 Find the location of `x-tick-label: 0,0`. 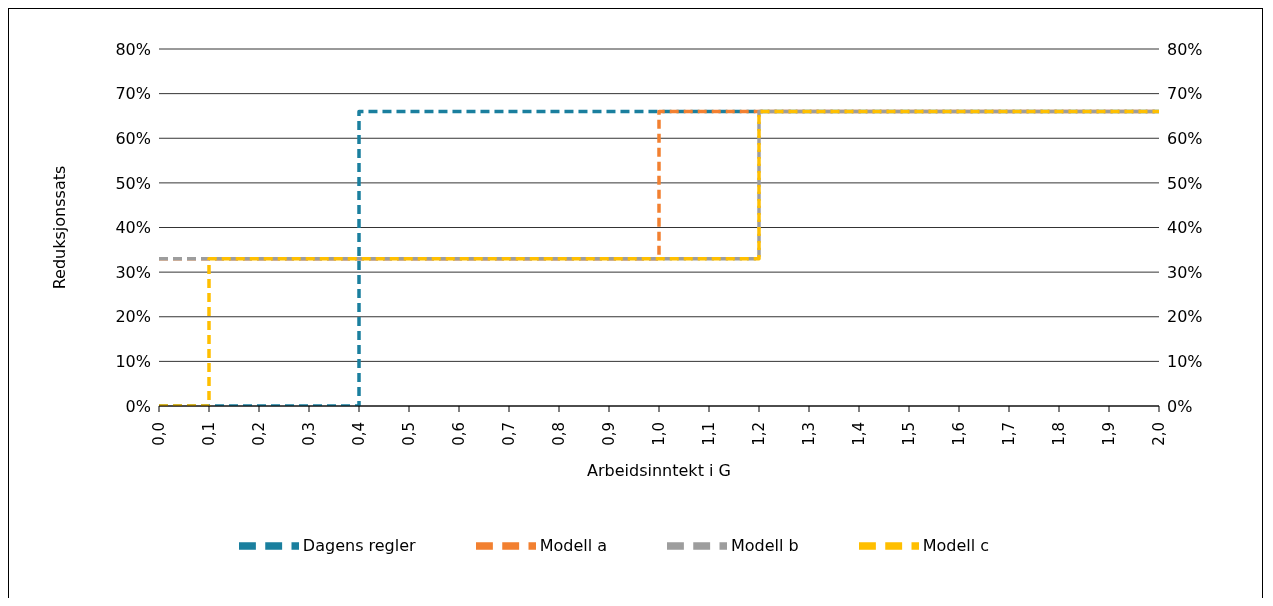

x-tick-label: 0,0 is located at coordinates (159, 434).